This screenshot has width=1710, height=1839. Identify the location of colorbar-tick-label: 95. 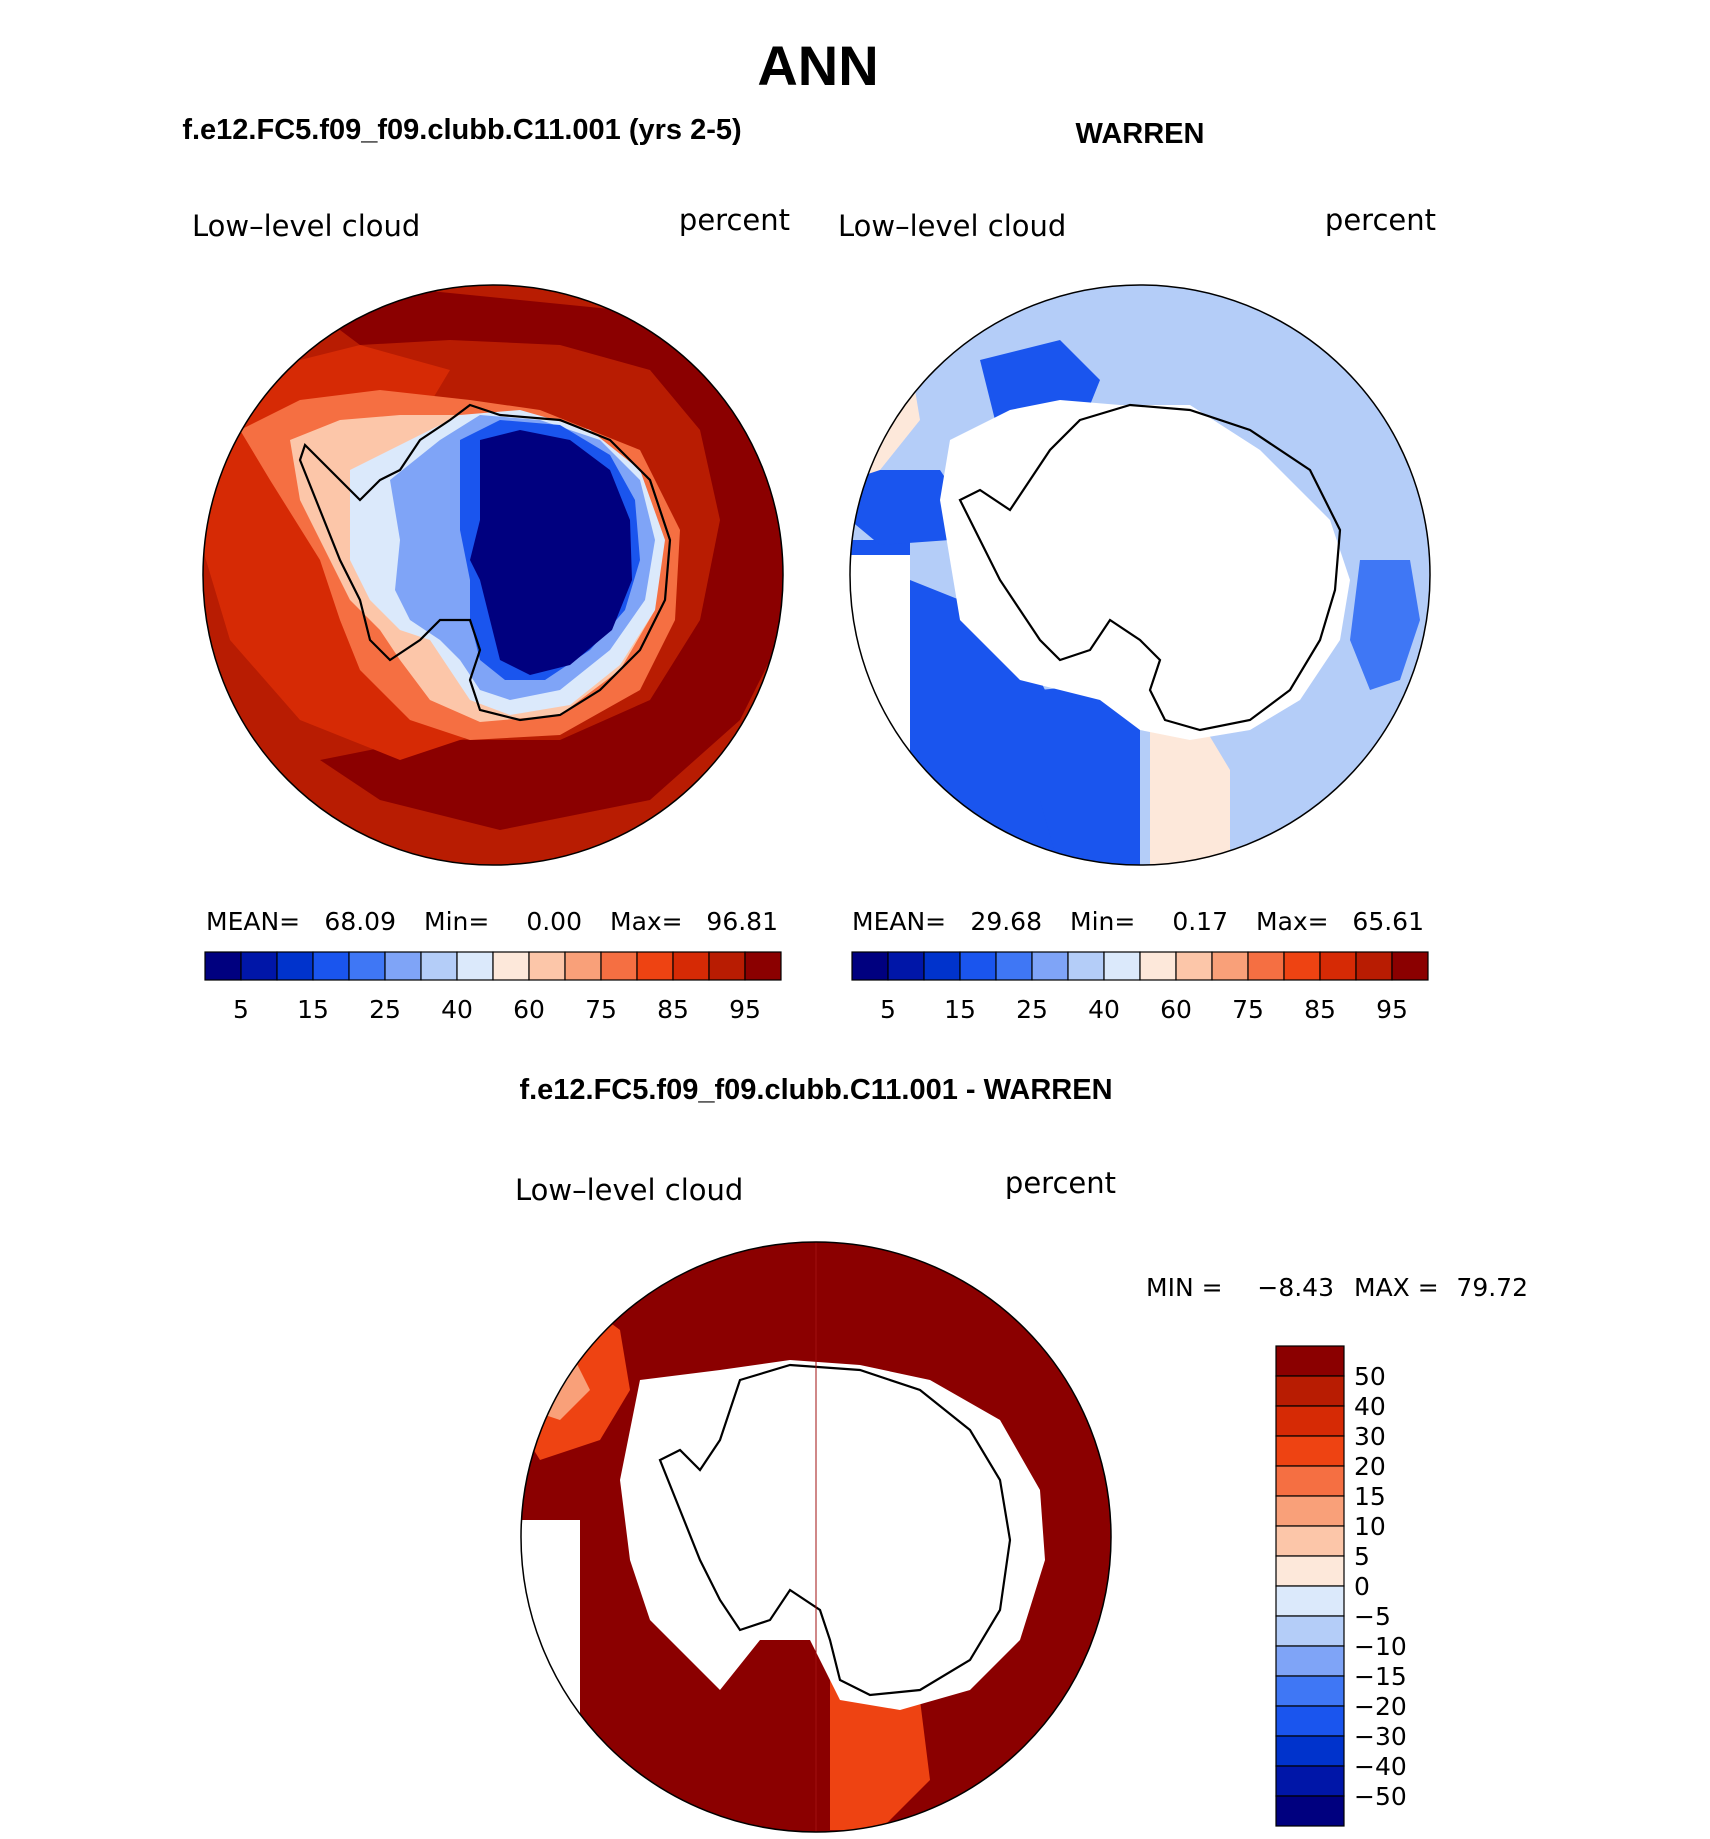
(745, 1009).